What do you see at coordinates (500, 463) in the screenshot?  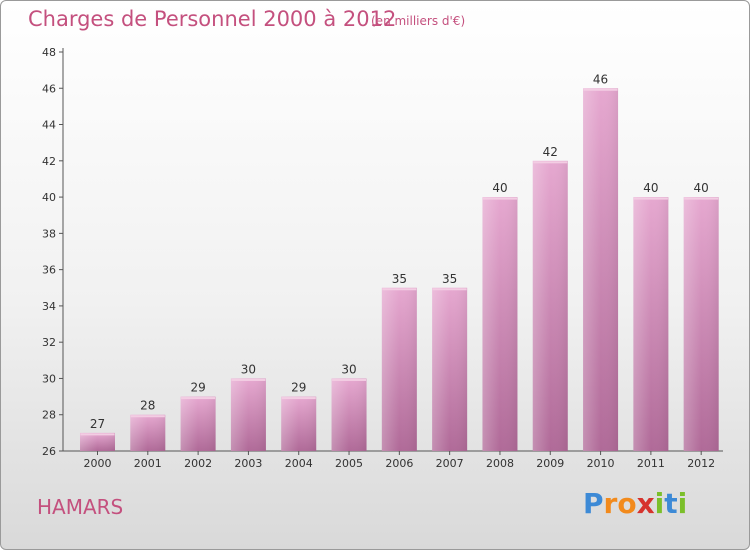 I see `x-tick-label: 2008` at bounding box center [500, 463].